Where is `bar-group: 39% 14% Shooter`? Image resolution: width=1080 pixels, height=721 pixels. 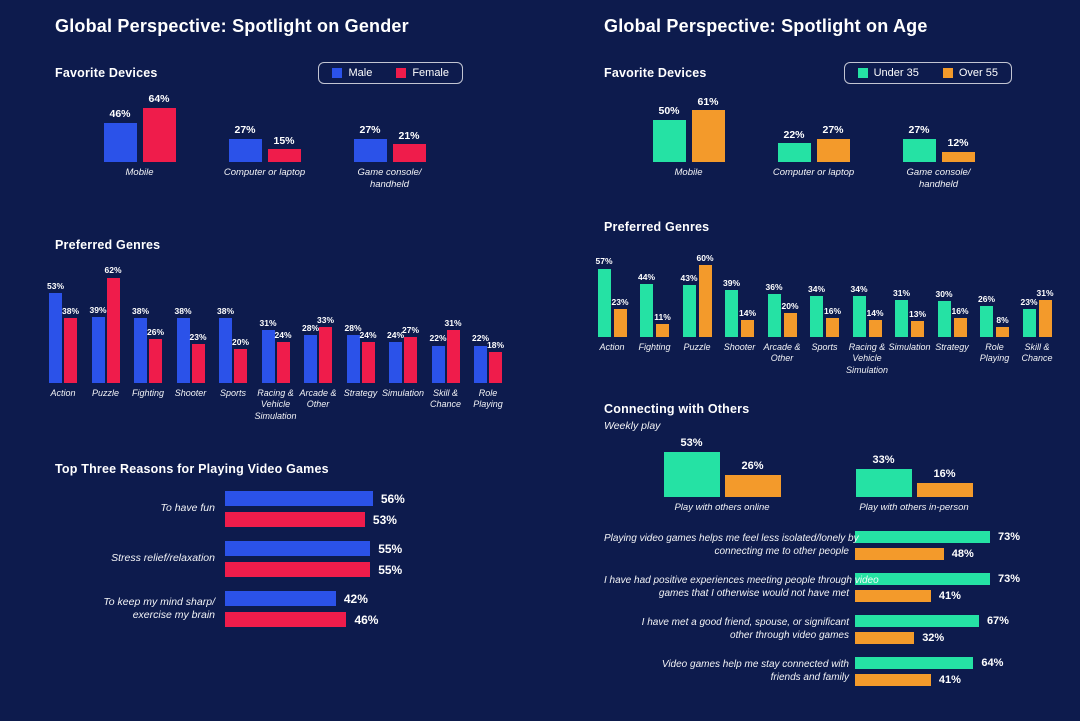
bar-group: 39% 14% Shooter is located at coordinates (740, 301).